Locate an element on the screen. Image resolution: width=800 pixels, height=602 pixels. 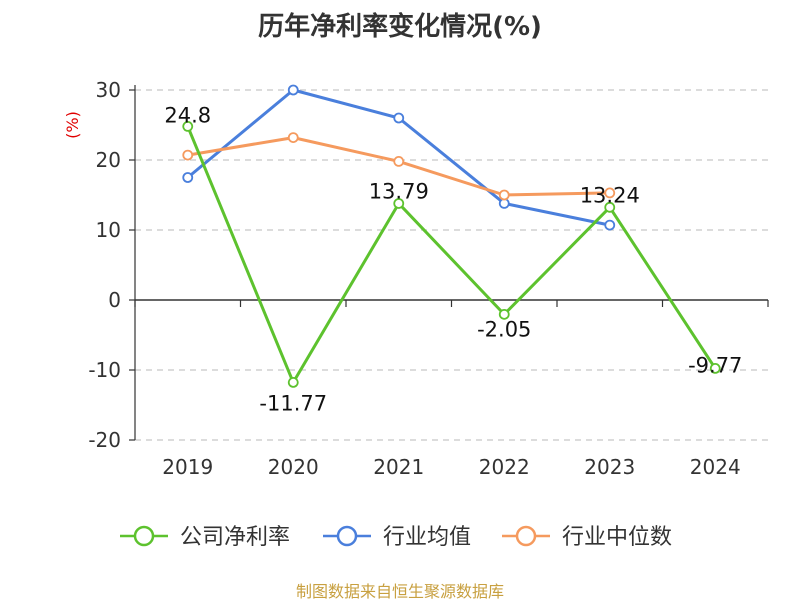
data-label-2023: 13.24 is located at coordinates (610, 195).